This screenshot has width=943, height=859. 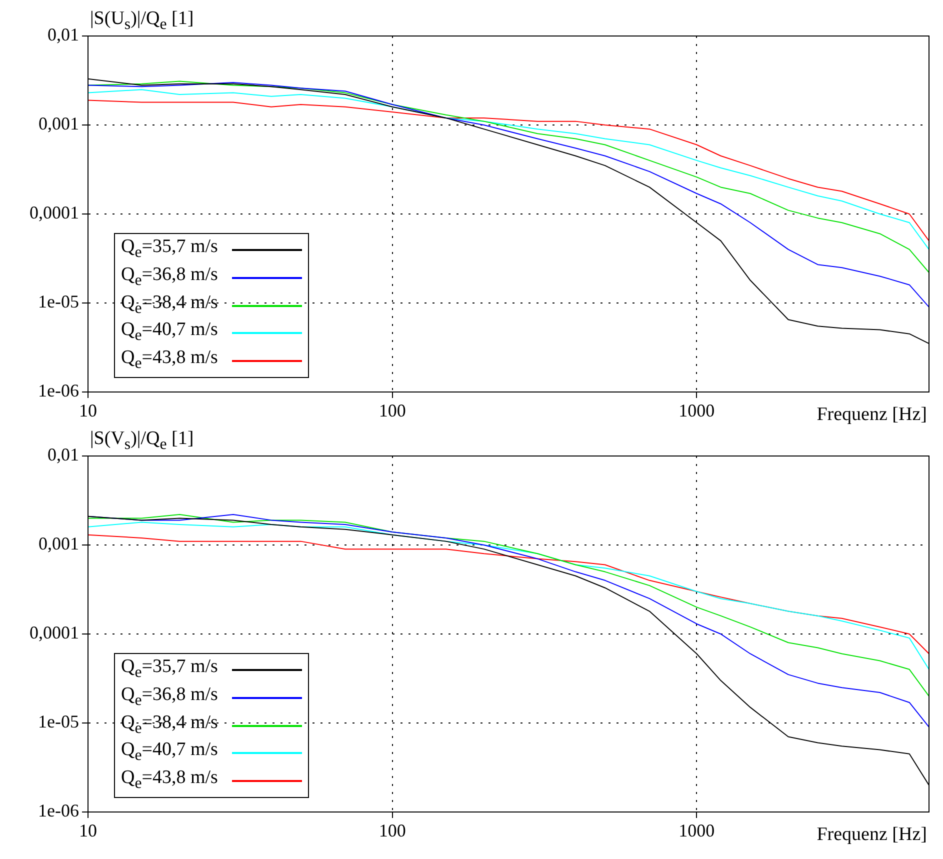 I want to click on y-axis-title: |S(U$_{s}$)|/Q$_{e}$ [1], so click(x=142, y=21).